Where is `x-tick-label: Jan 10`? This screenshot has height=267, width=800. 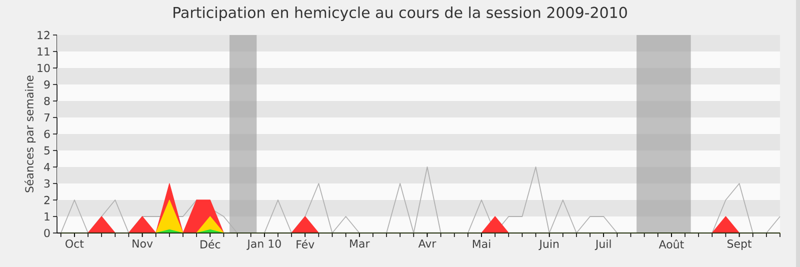
x-tick-label: Jan 10 is located at coordinates (263, 245).